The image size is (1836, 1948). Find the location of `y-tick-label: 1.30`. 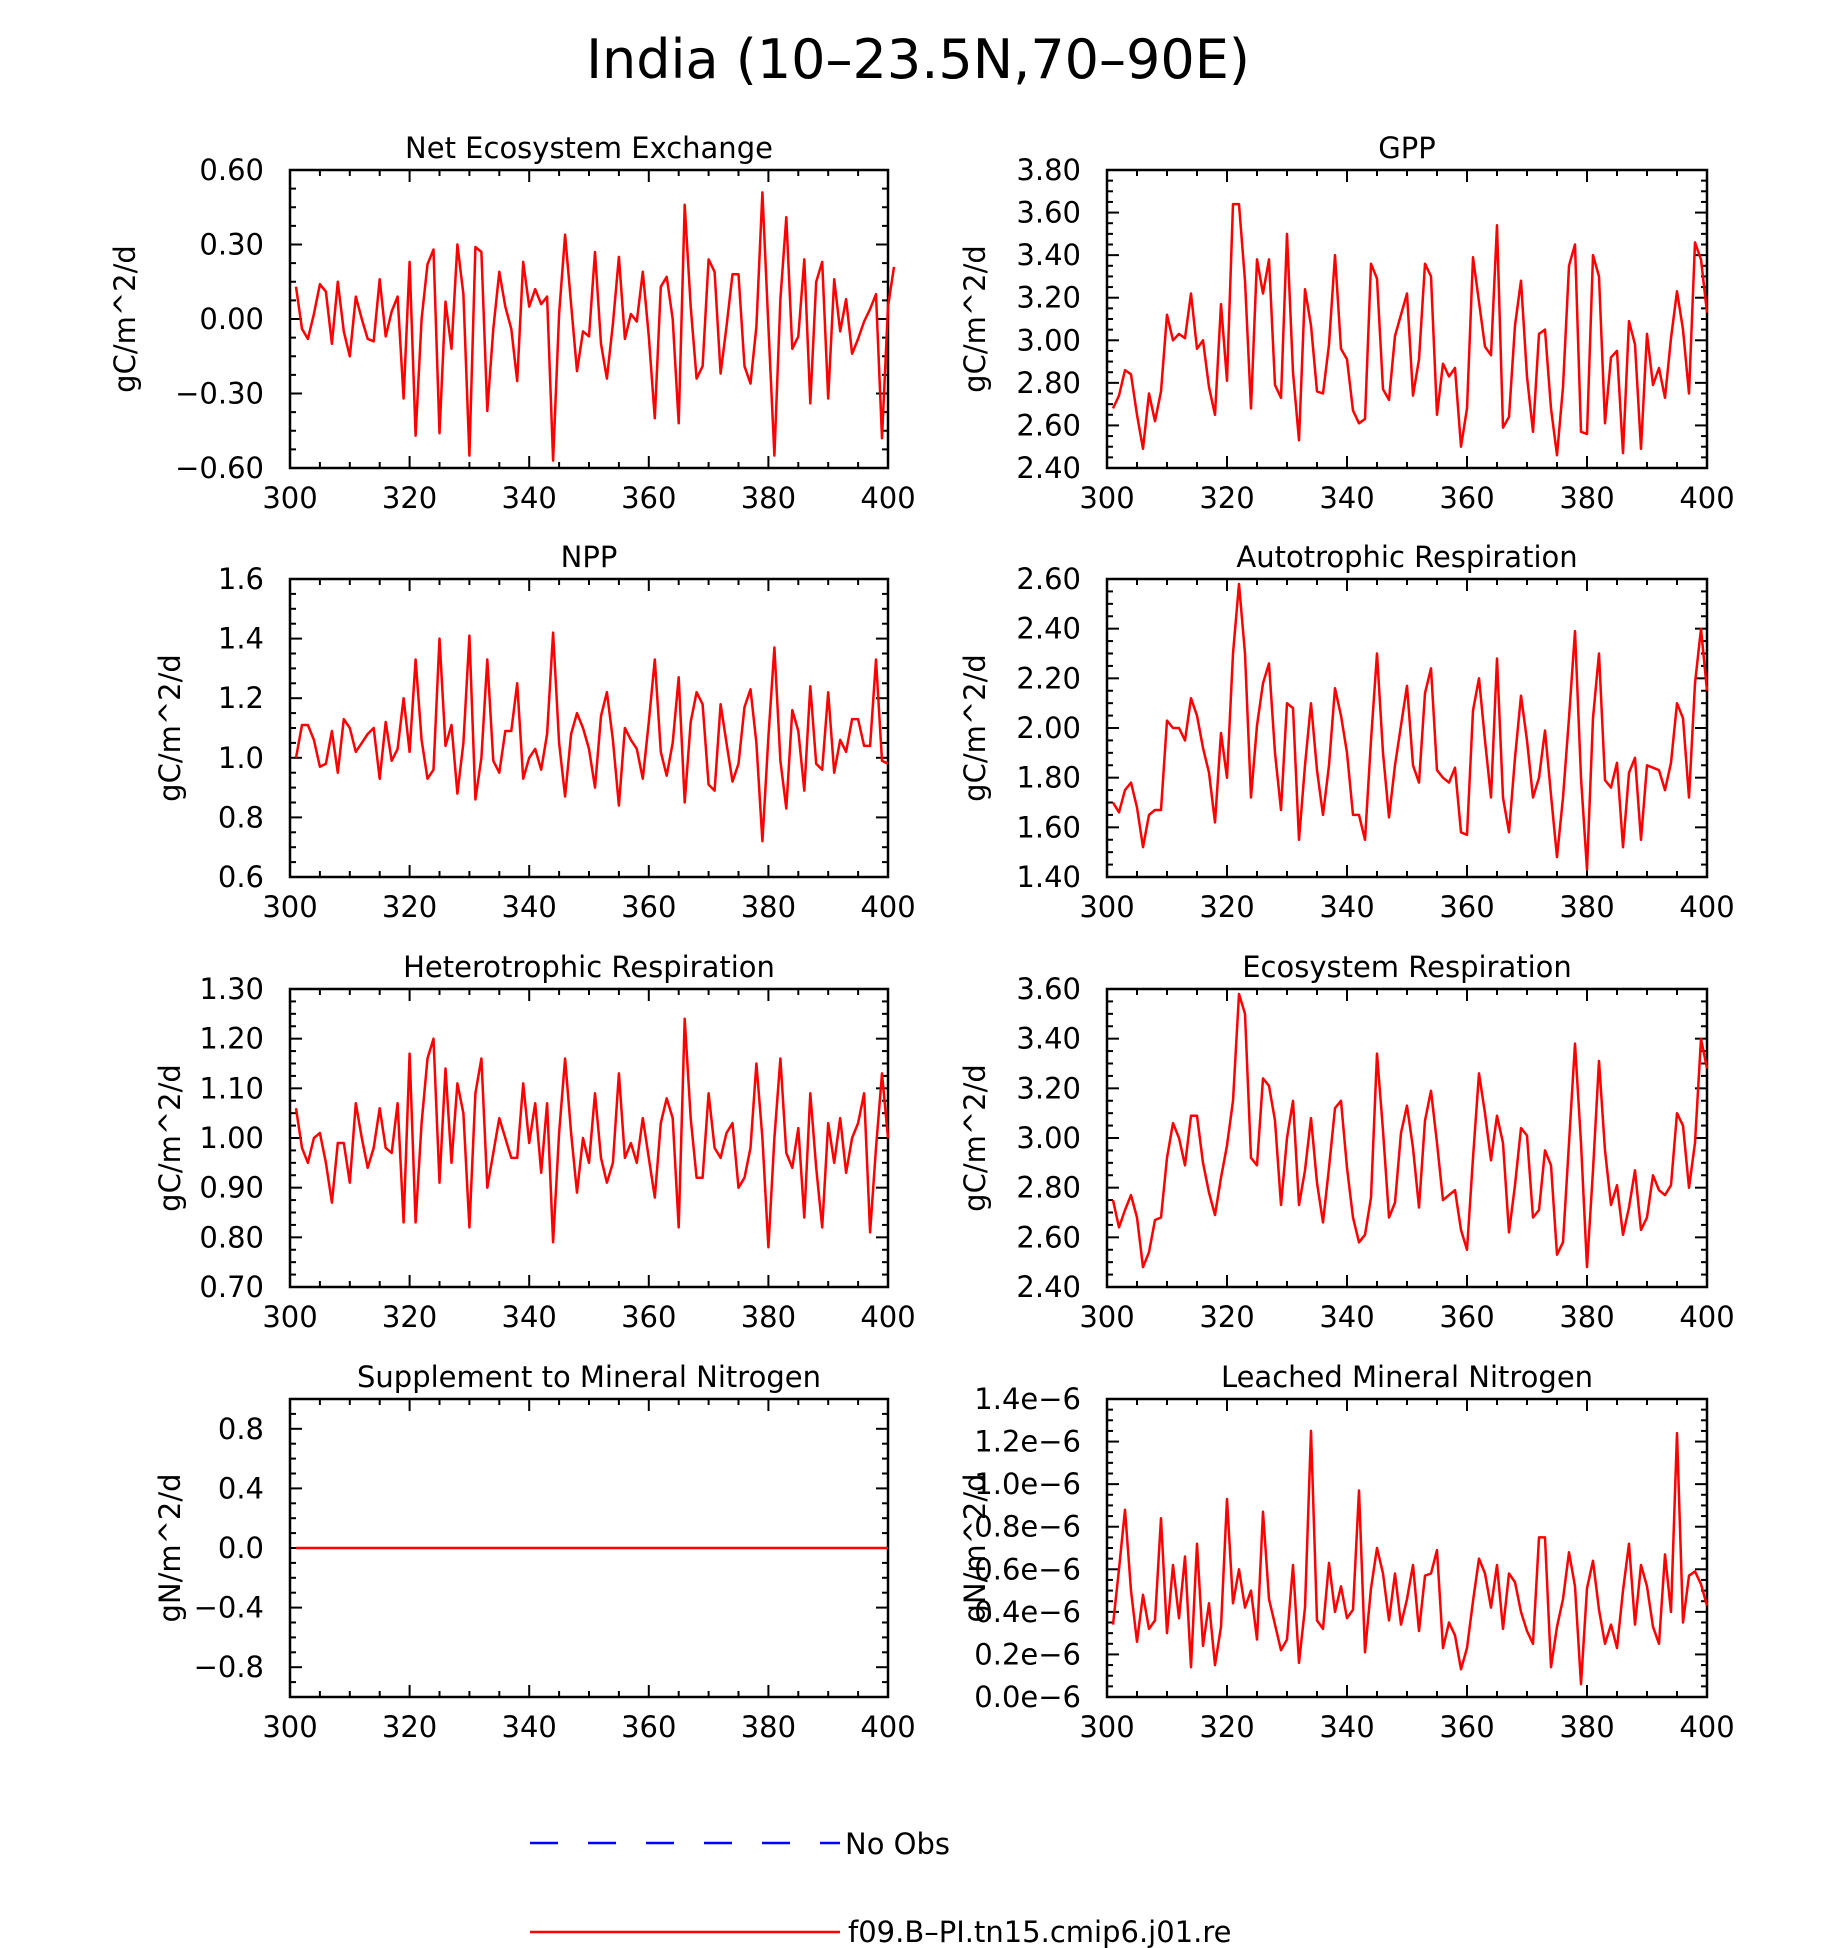

y-tick-label: 1.30 is located at coordinates (231, 989).